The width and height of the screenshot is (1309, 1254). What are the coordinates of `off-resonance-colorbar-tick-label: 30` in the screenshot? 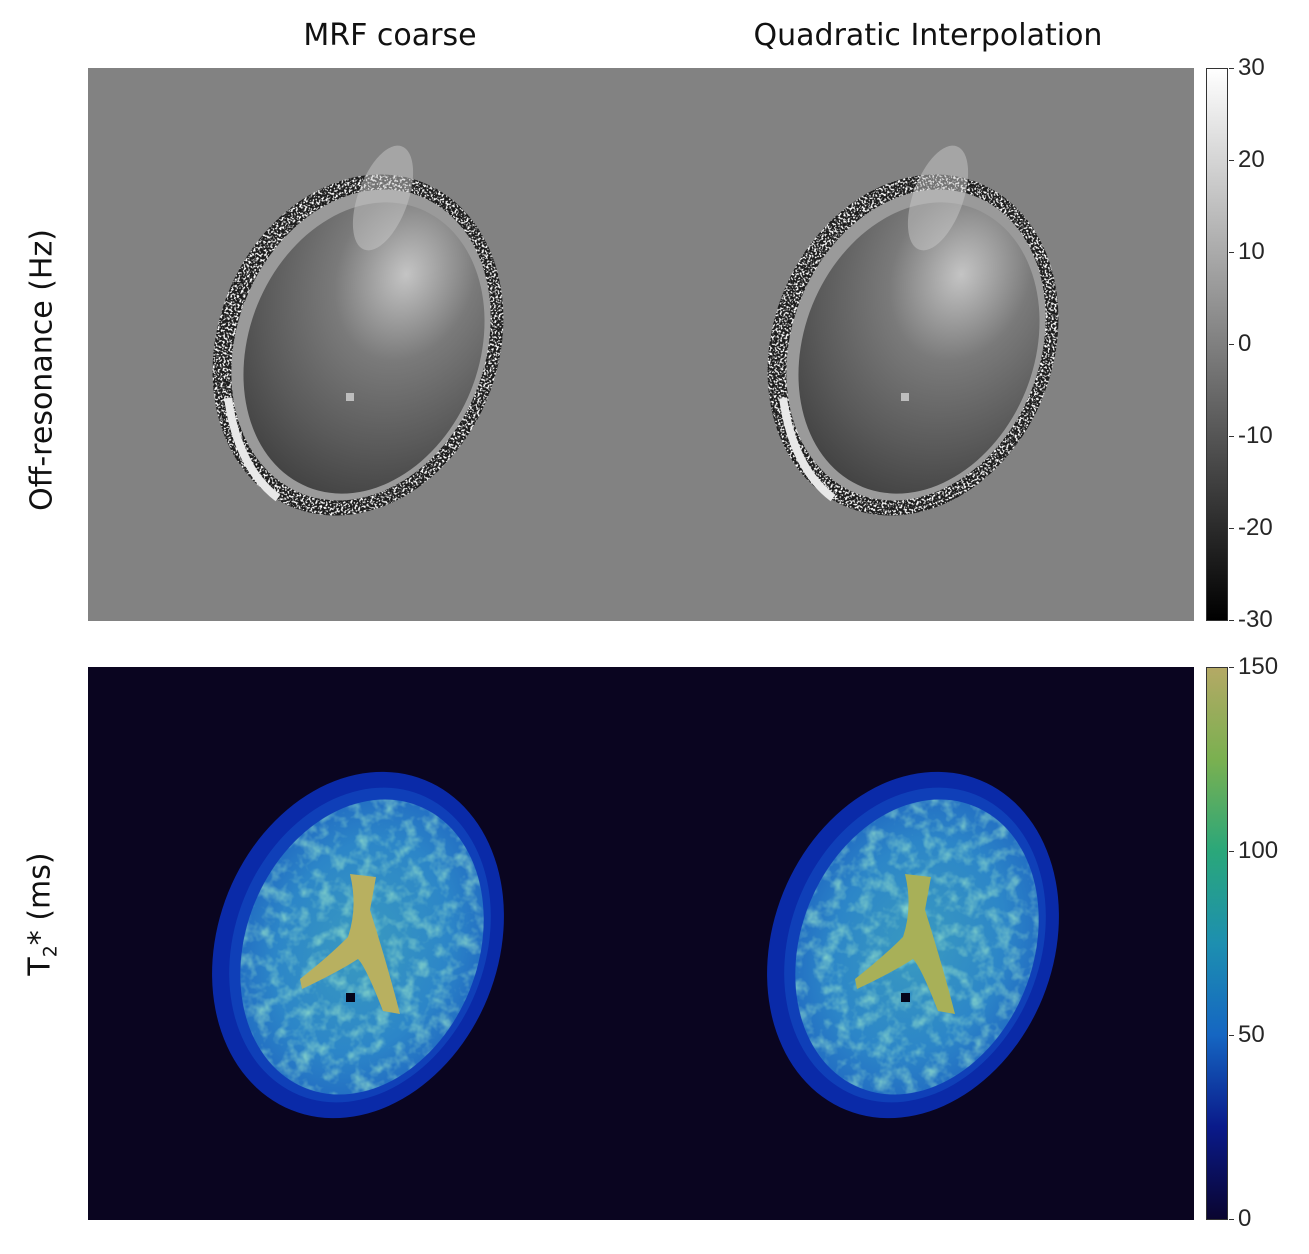 It's located at (1251, 67).